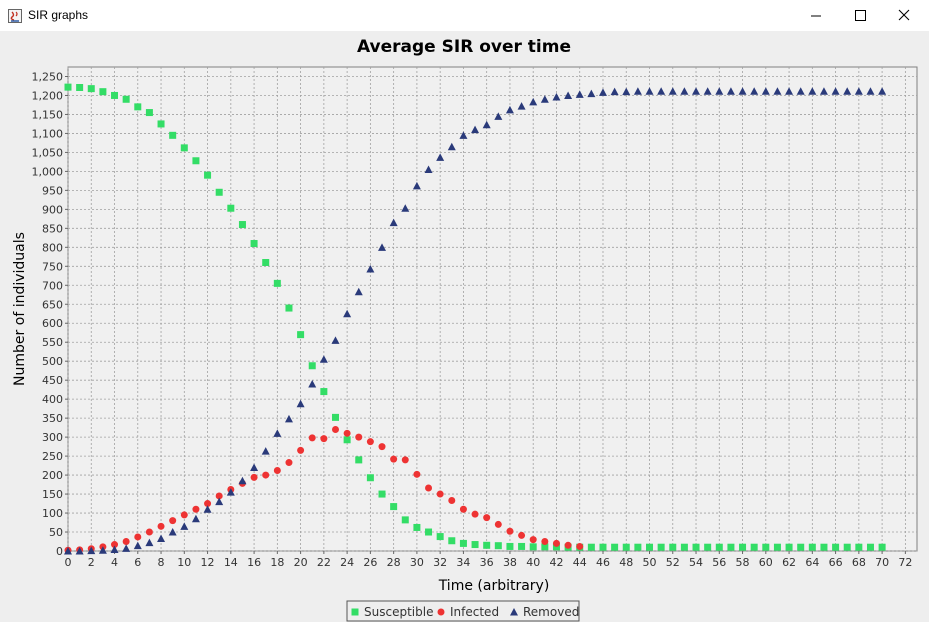 The width and height of the screenshot is (929, 626). I want to click on legend-label-susceptible: Susceptible, so click(398, 612).